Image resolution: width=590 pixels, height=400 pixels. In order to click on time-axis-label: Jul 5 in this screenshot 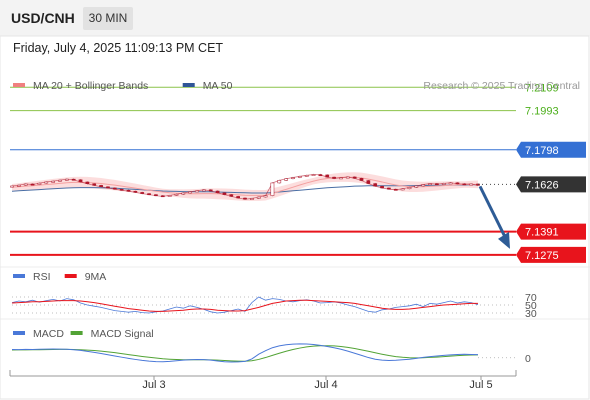, I will do `click(480, 385)`.